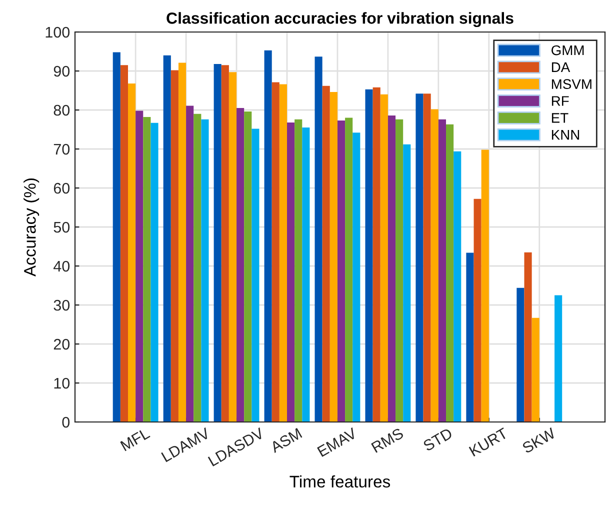 Image resolution: width=613 pixels, height=509 pixels. Describe the element at coordinates (285, 441) in the screenshot. I see `x-tick-label: ASM` at that location.